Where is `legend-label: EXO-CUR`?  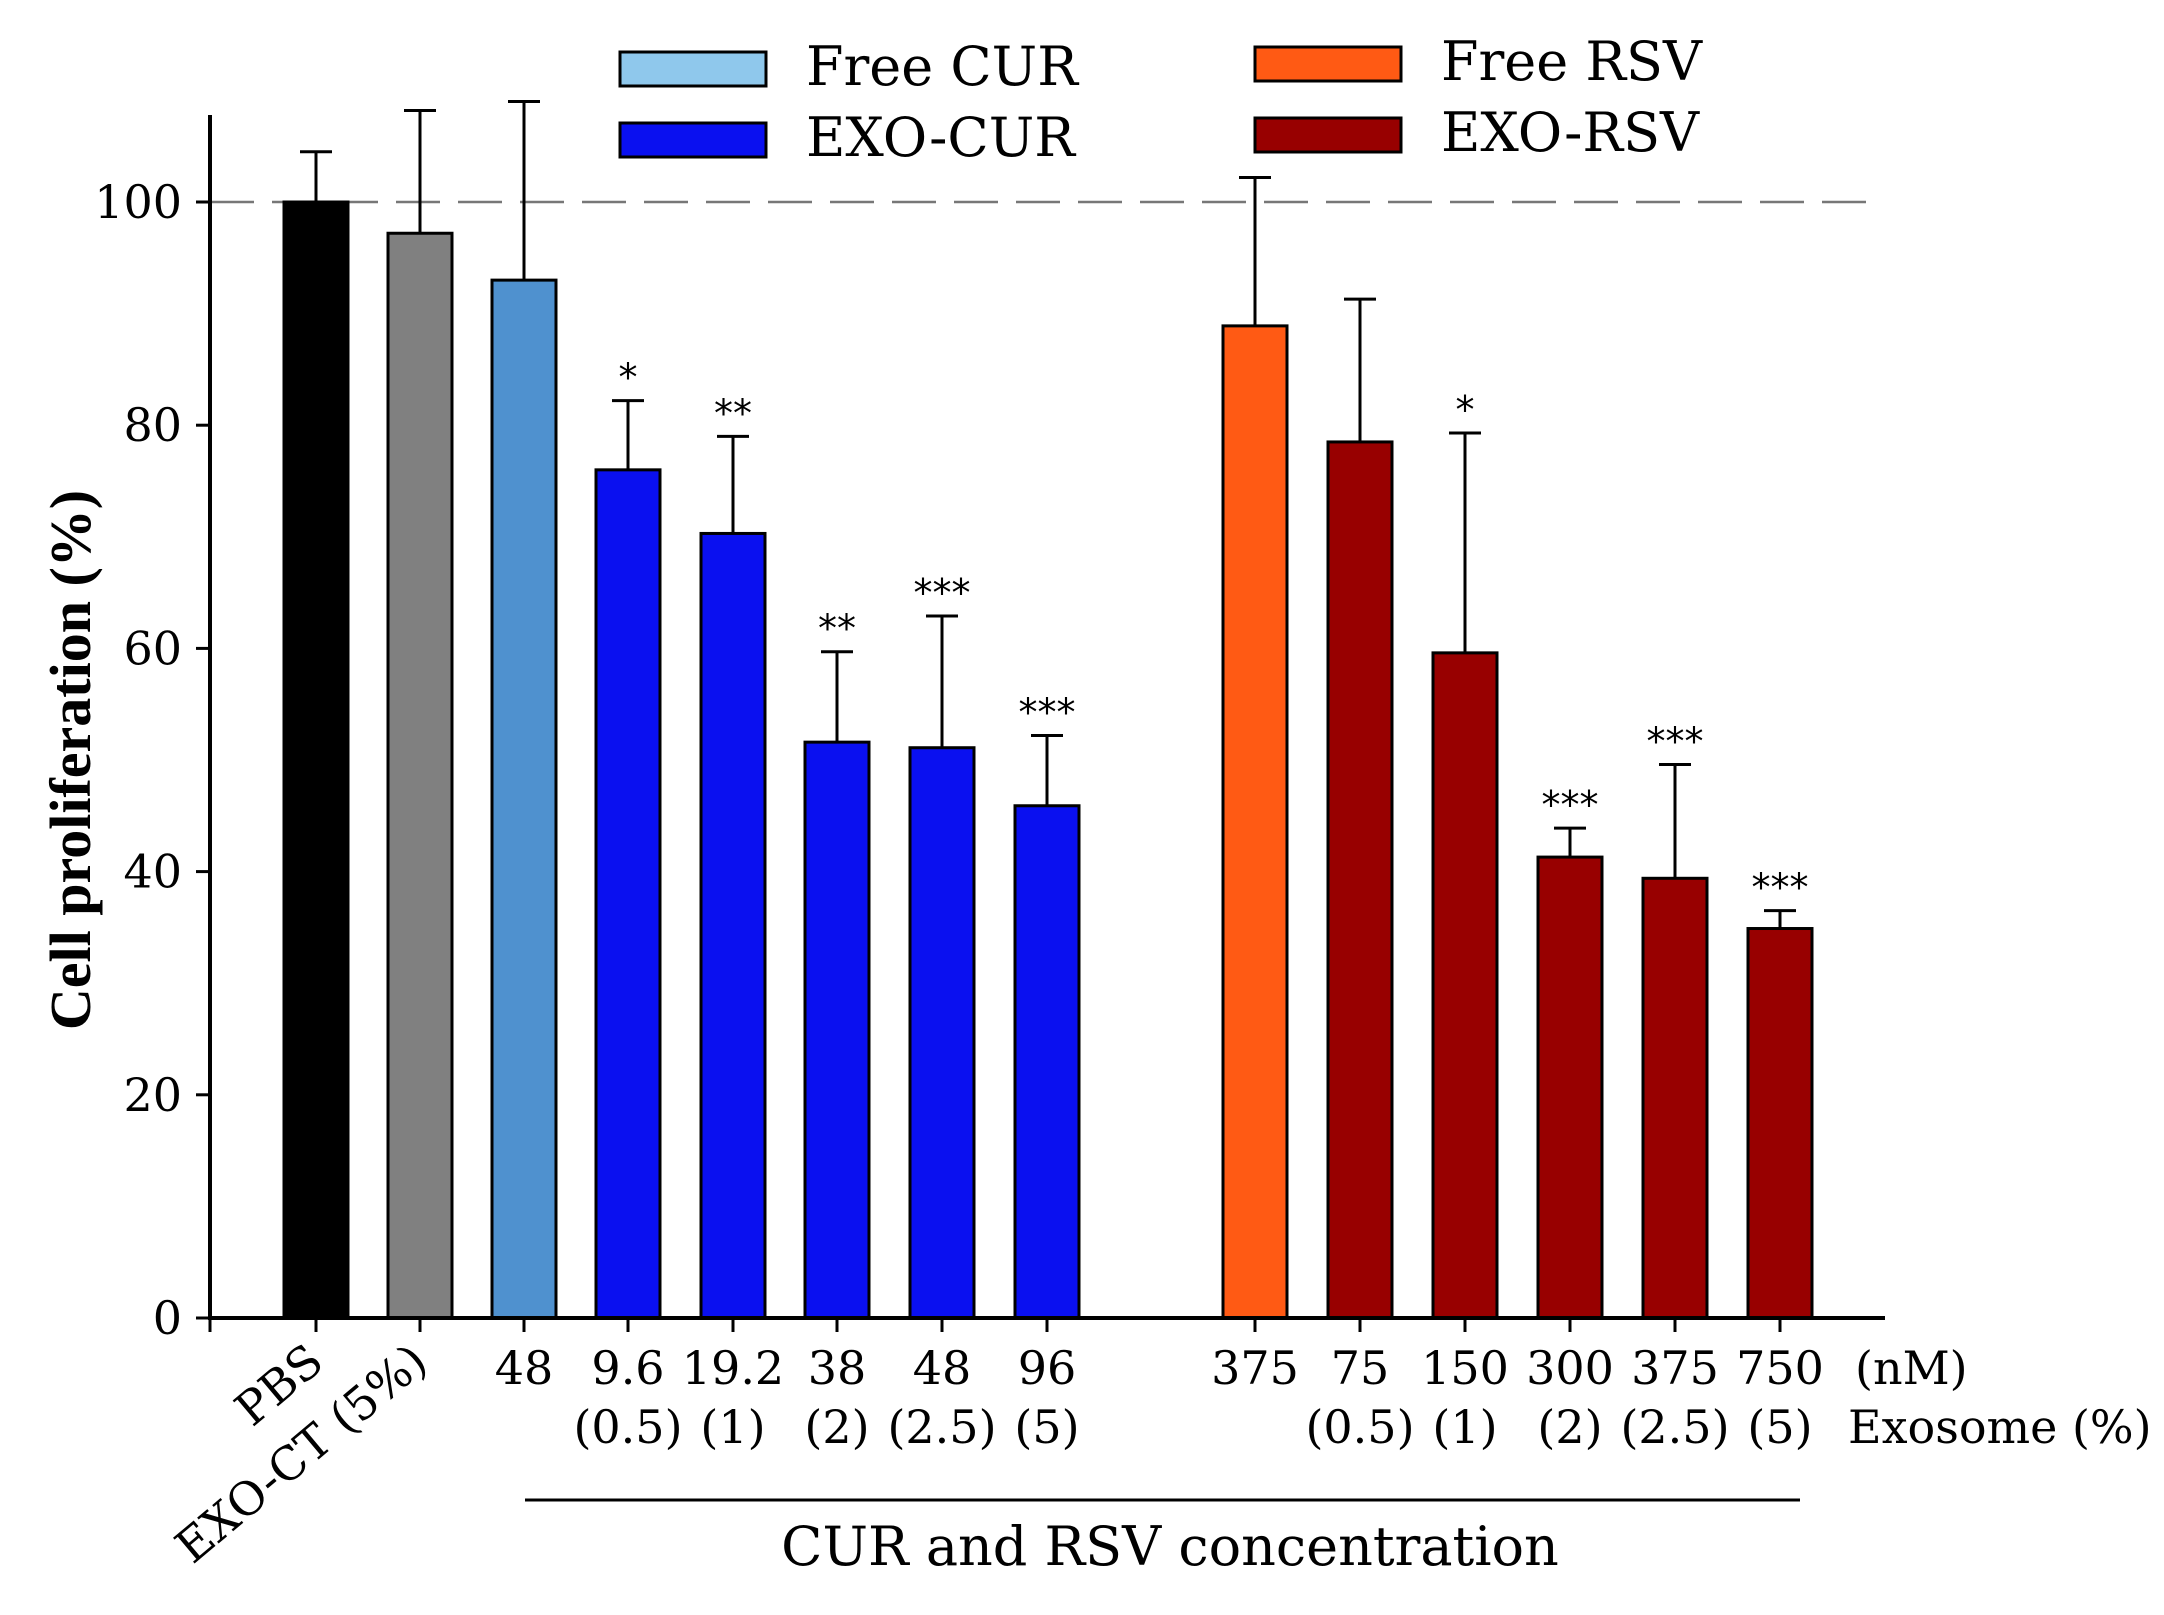
legend-label: EXO-CUR is located at coordinates (941, 137).